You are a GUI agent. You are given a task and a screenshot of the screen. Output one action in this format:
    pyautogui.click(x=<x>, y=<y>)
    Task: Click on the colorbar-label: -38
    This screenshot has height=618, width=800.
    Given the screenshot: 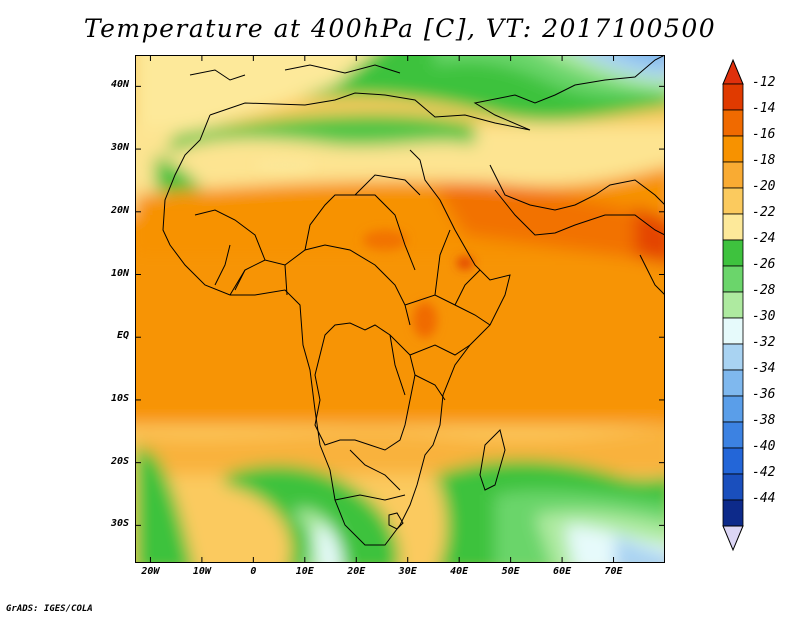 What is the action you would take?
    pyautogui.click(x=764, y=420)
    